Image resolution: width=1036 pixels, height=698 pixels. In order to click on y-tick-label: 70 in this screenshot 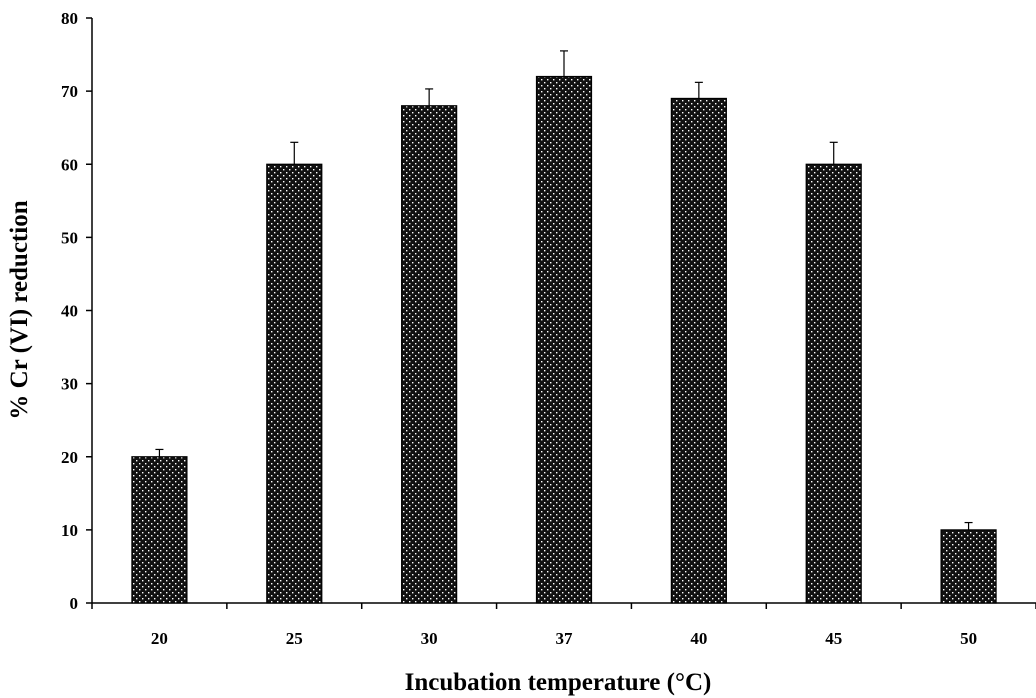, I will do `click(69, 91)`.